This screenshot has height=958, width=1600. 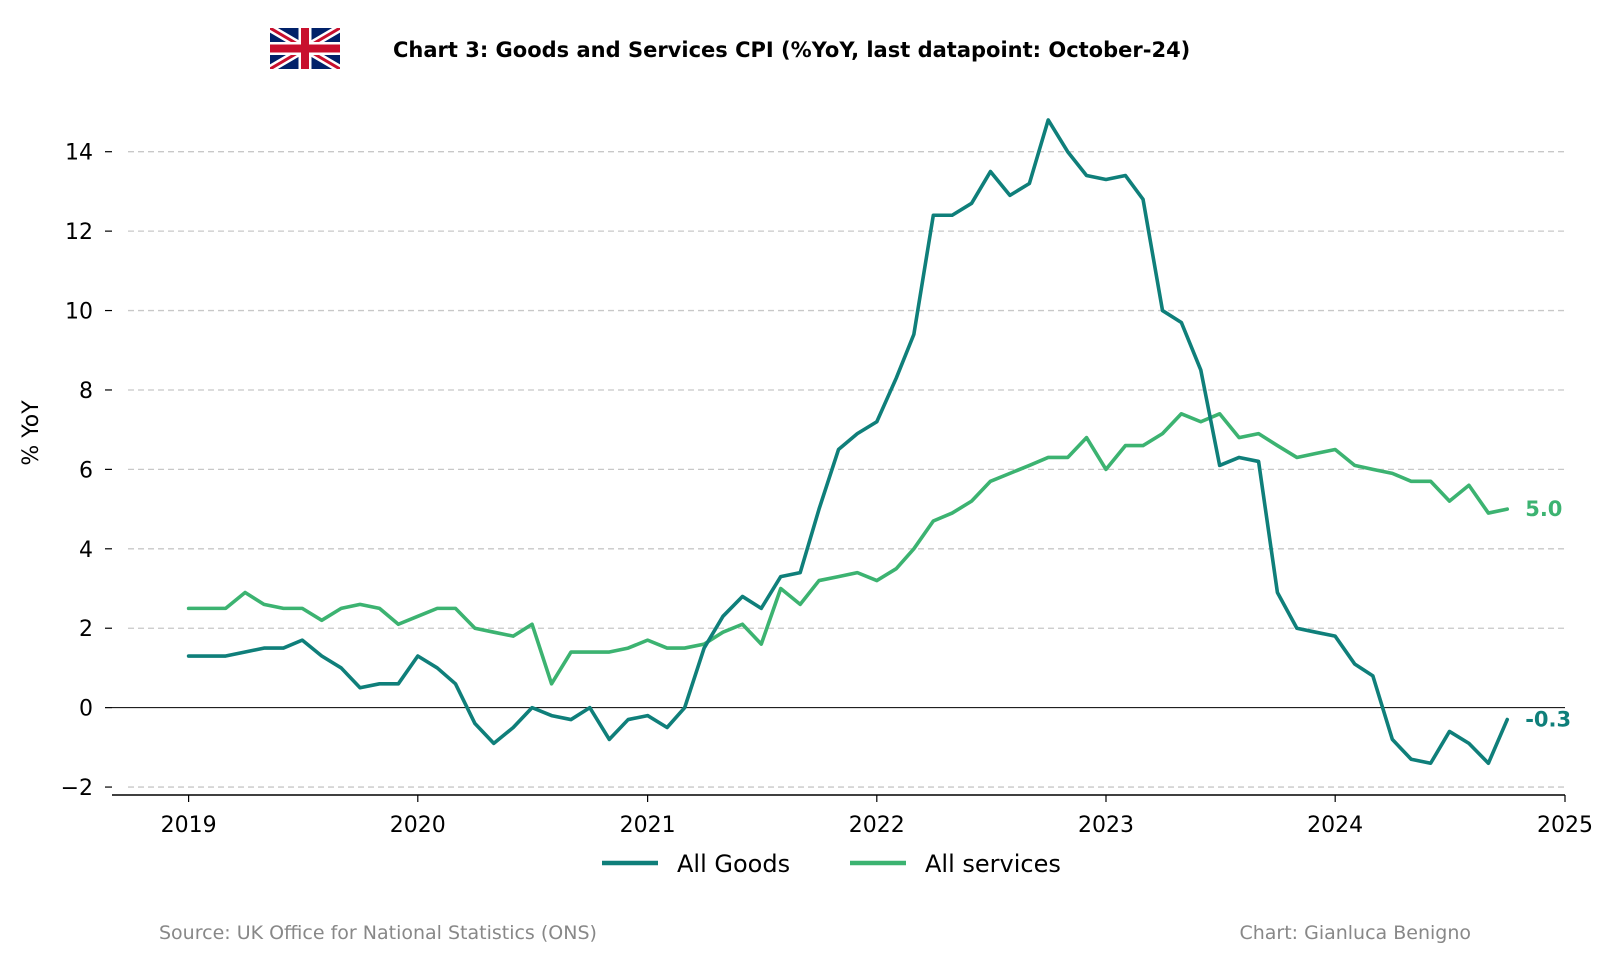 What do you see at coordinates (831, 864) in the screenshot?
I see `legend: All Goods All services` at bounding box center [831, 864].